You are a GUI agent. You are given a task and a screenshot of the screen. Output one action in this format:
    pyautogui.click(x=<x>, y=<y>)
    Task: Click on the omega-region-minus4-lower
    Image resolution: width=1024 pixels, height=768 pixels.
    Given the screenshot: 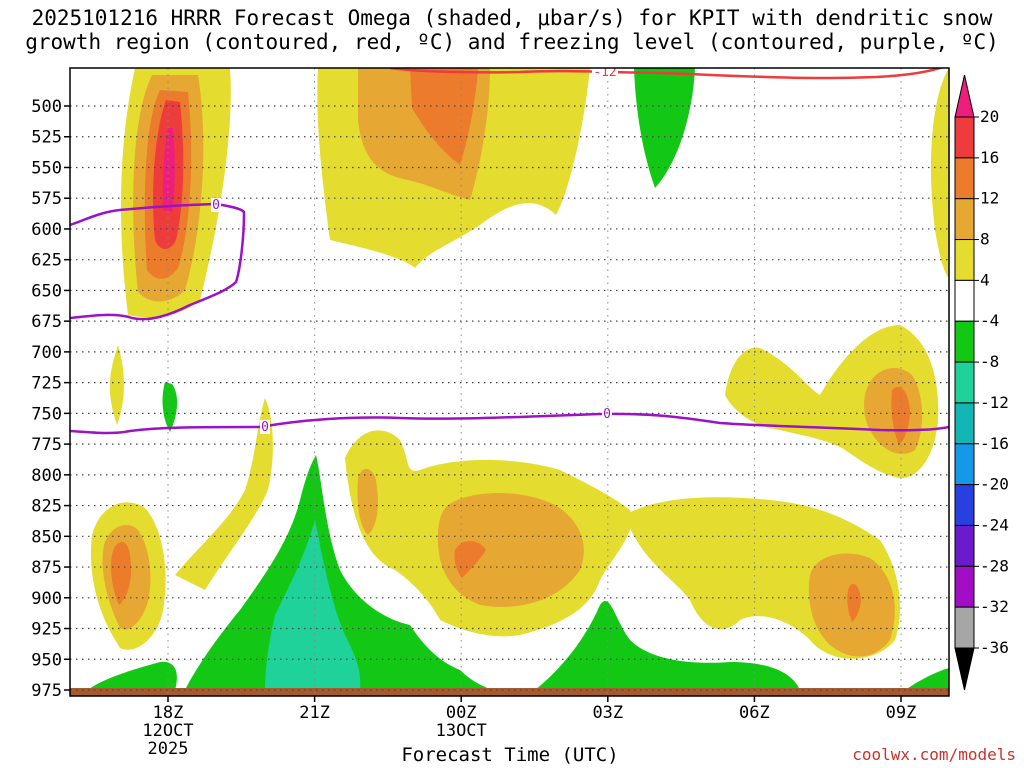 What is the action you would take?
    pyautogui.click(x=338, y=572)
    